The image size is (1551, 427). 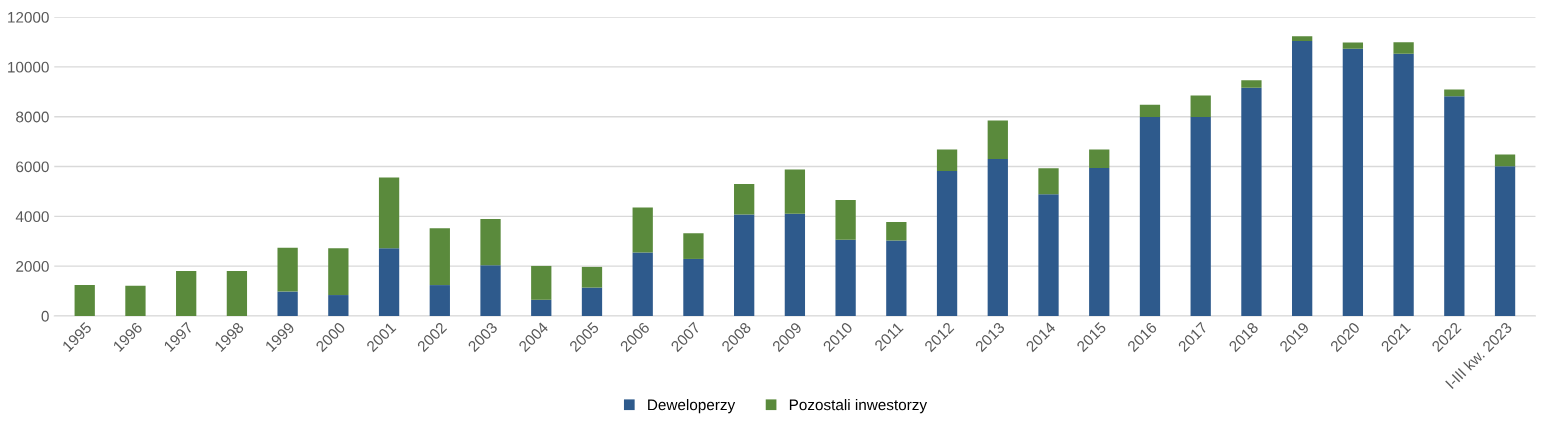 I want to click on y-tick-label: 2000, so click(x=32, y=266).